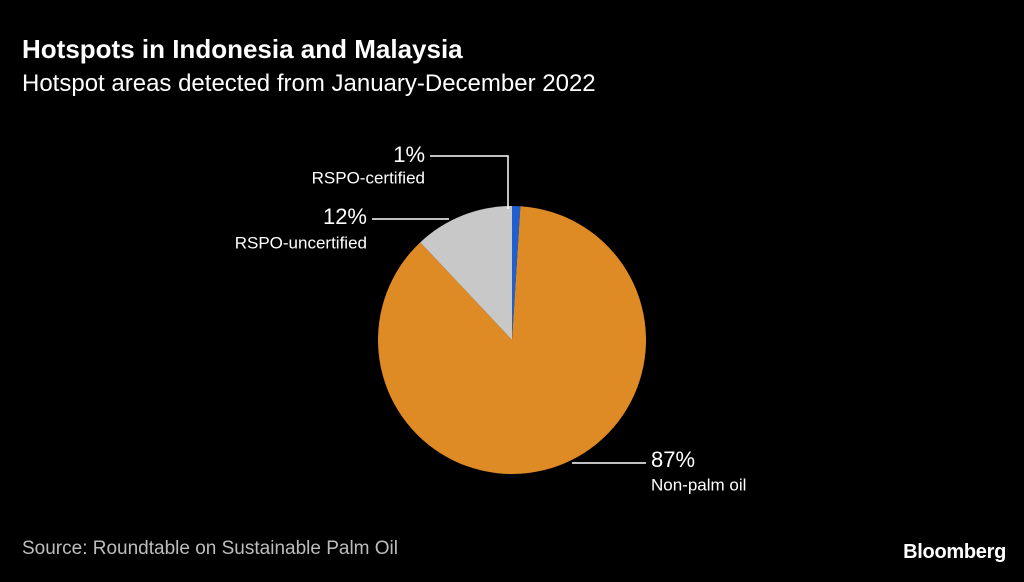 This screenshot has width=1024, height=582. I want to click on pie-slice-rspo-uncertified, so click(466, 273).